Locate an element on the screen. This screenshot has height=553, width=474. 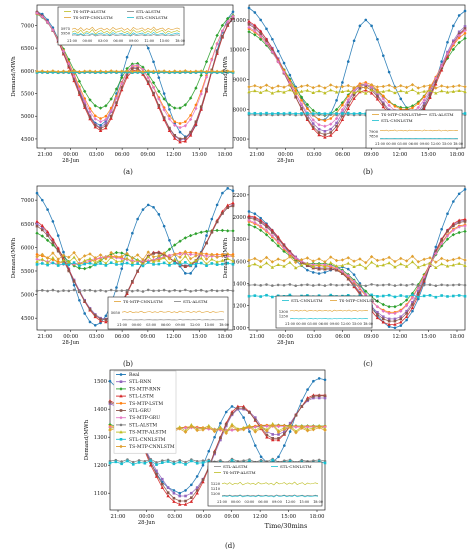
y-tick-label: 5500 is located at coordinates (27, 272).